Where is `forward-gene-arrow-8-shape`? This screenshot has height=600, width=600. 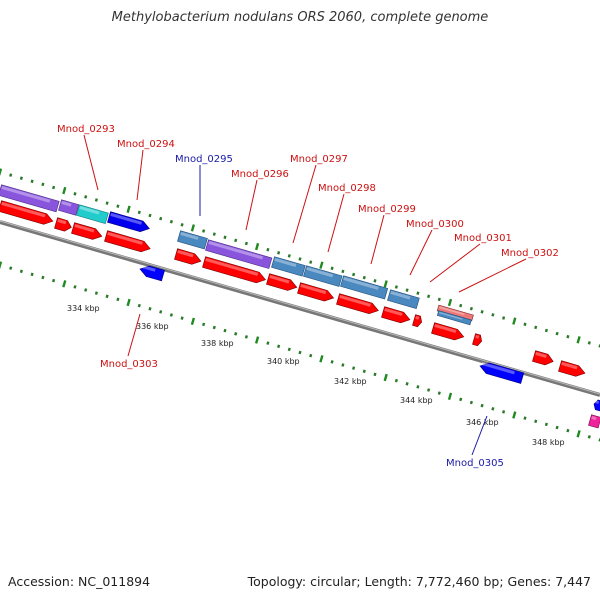 forward-gene-arrow-8-shape is located at coordinates (357, 304).